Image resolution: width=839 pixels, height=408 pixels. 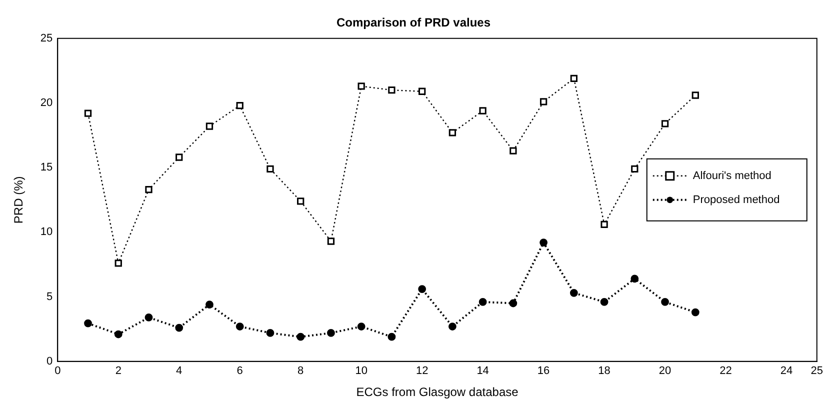 I want to click on x-tick-label: 0, so click(x=57, y=371).